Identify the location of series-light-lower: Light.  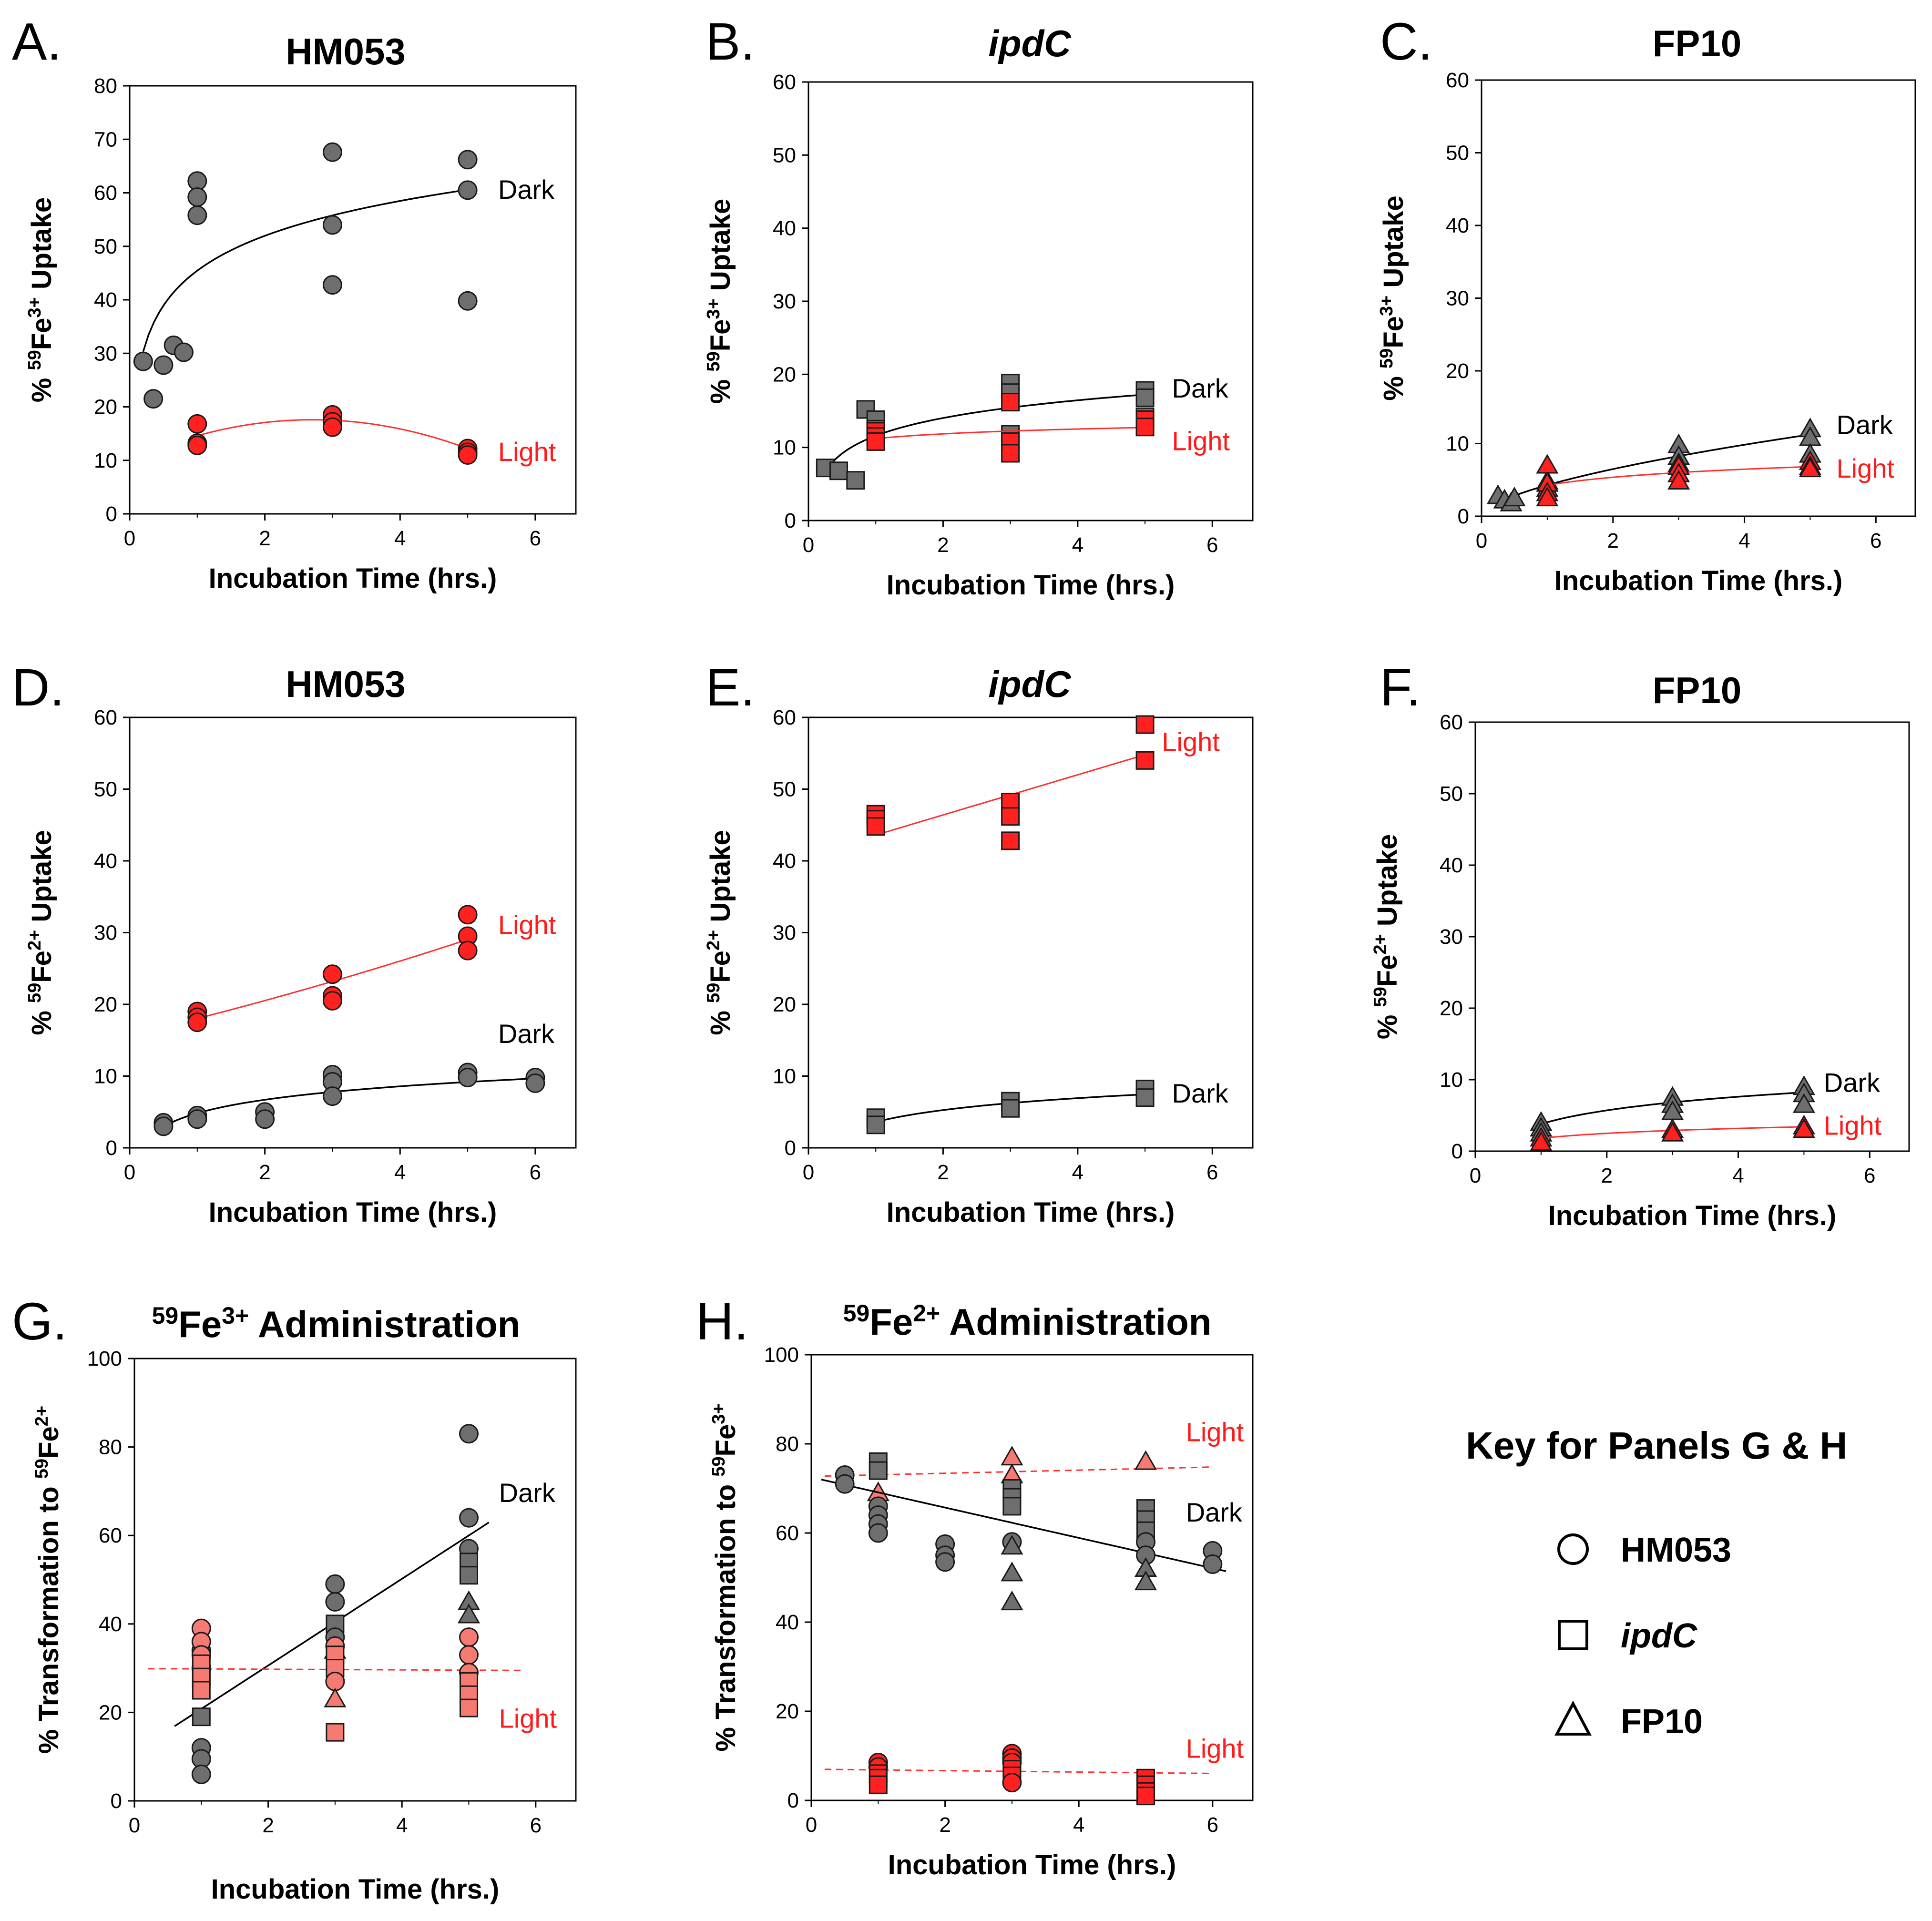
(1034, 1769).